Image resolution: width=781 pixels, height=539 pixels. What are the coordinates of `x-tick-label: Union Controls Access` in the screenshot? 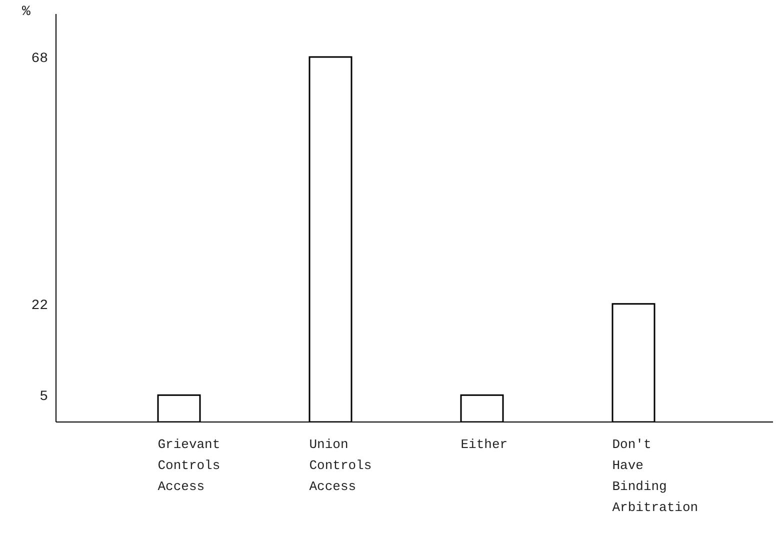 It's located at (340, 465).